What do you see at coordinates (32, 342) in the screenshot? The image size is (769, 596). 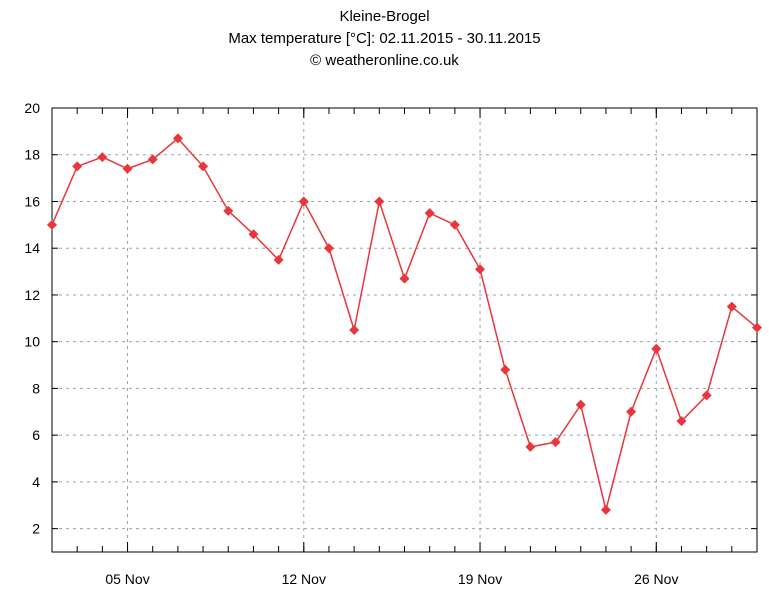 I see `y-tick-label: 10` at bounding box center [32, 342].